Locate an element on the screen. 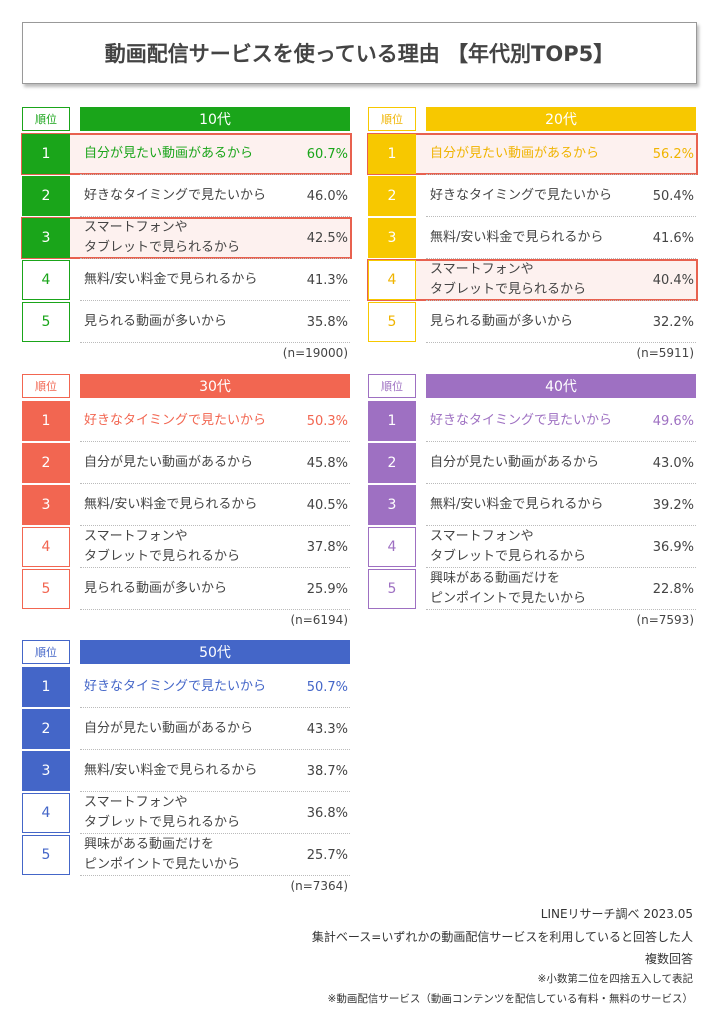 This screenshot has width=720, height=1026. sample-size: (n=19000) is located at coordinates (315, 353).